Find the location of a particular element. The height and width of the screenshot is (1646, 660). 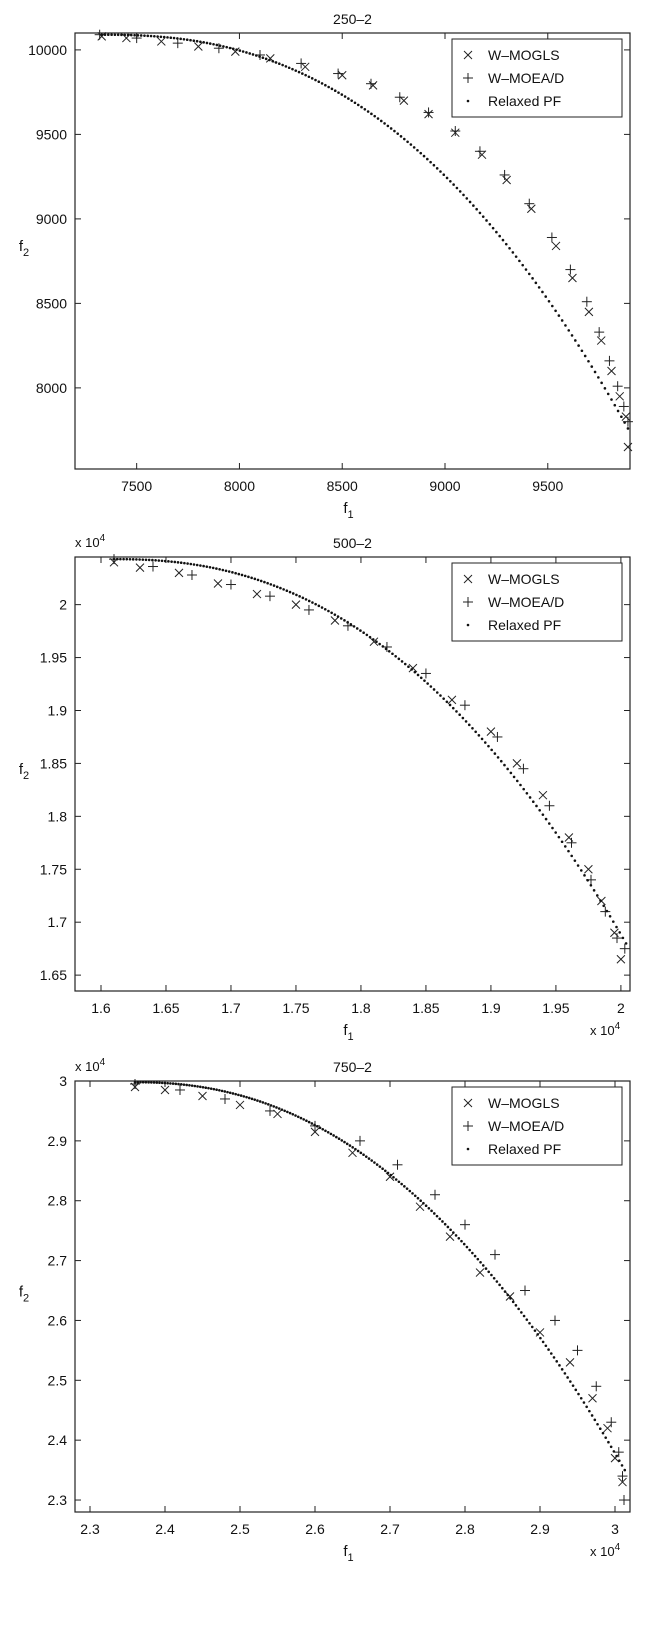

legend-label: Relaxed PF is located at coordinates (524, 1149).